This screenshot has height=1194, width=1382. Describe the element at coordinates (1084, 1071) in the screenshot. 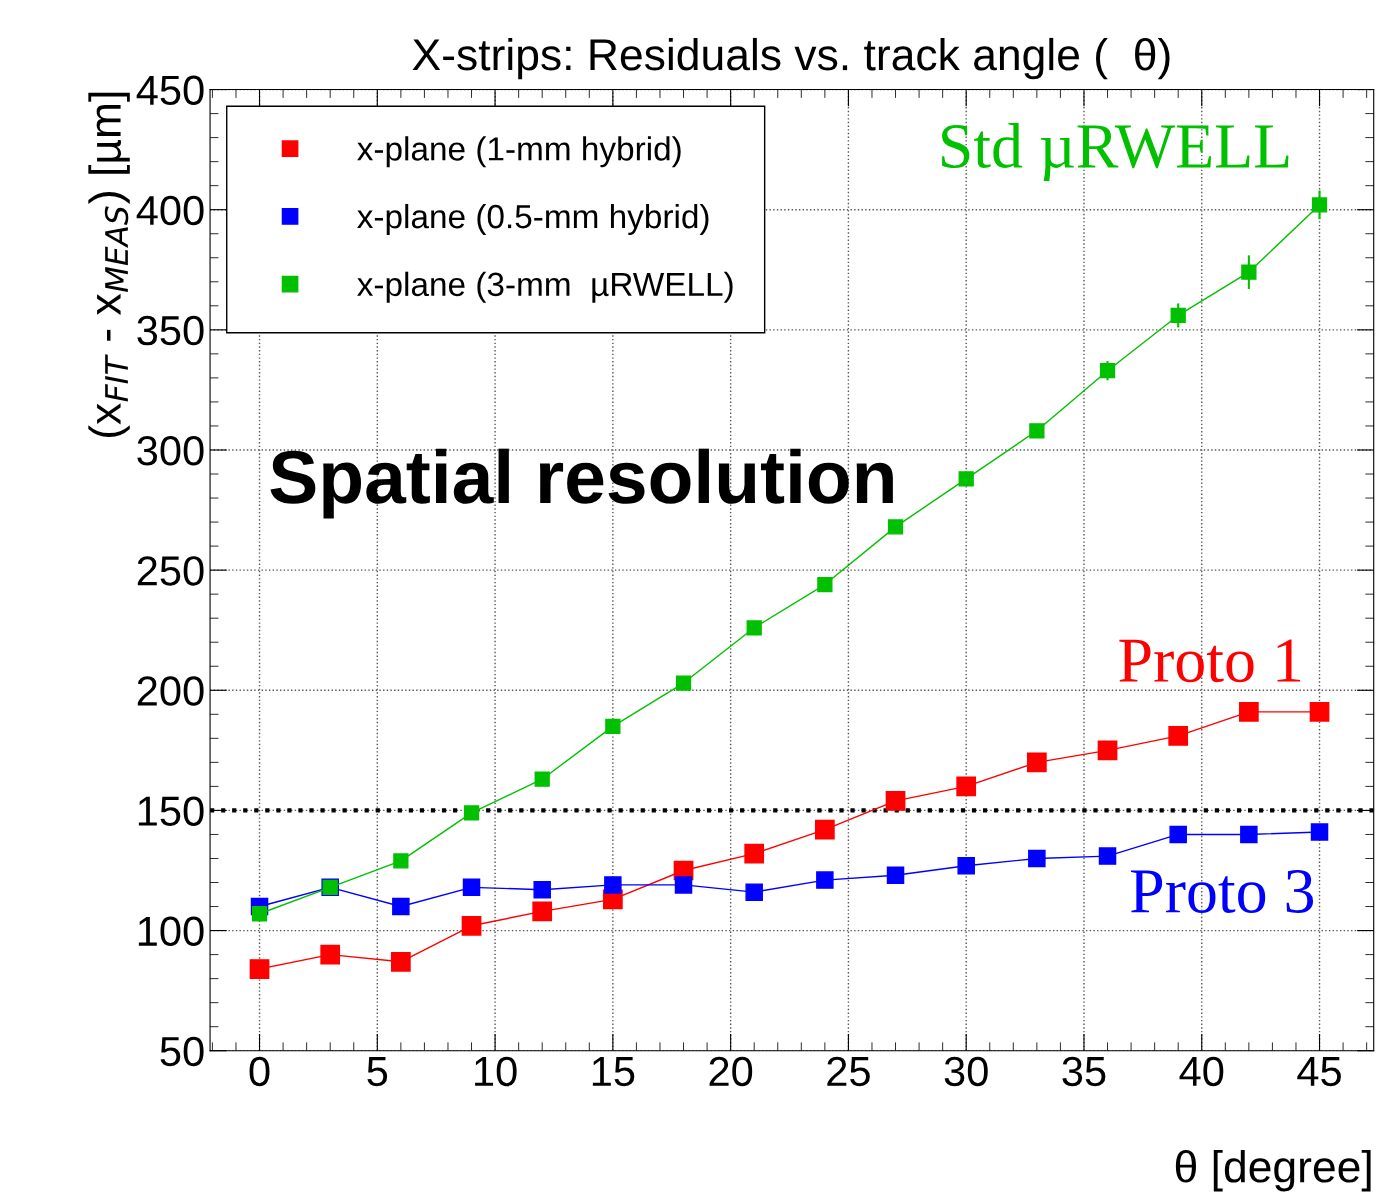

I see `x-tick-label: 35` at that location.